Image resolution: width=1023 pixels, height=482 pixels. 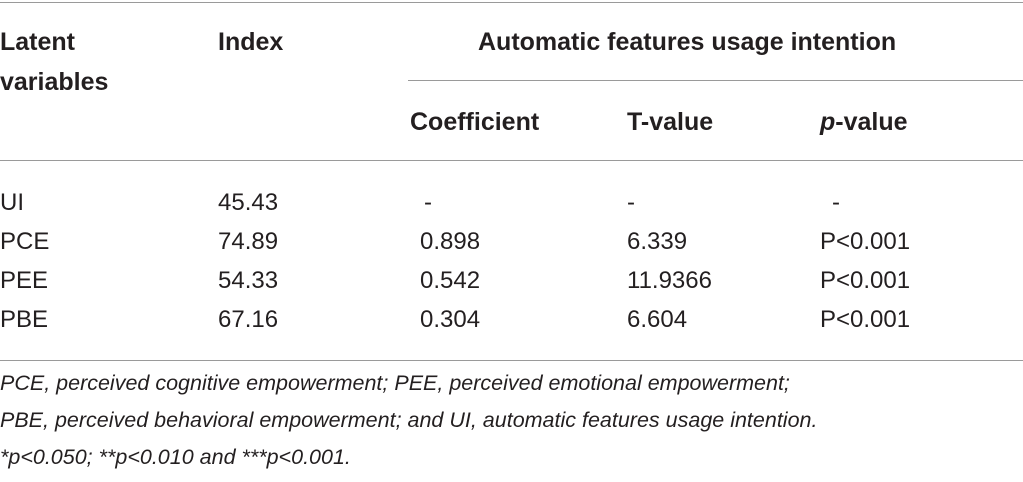 What do you see at coordinates (24, 280) in the screenshot?
I see `table-cell: PEE` at bounding box center [24, 280].